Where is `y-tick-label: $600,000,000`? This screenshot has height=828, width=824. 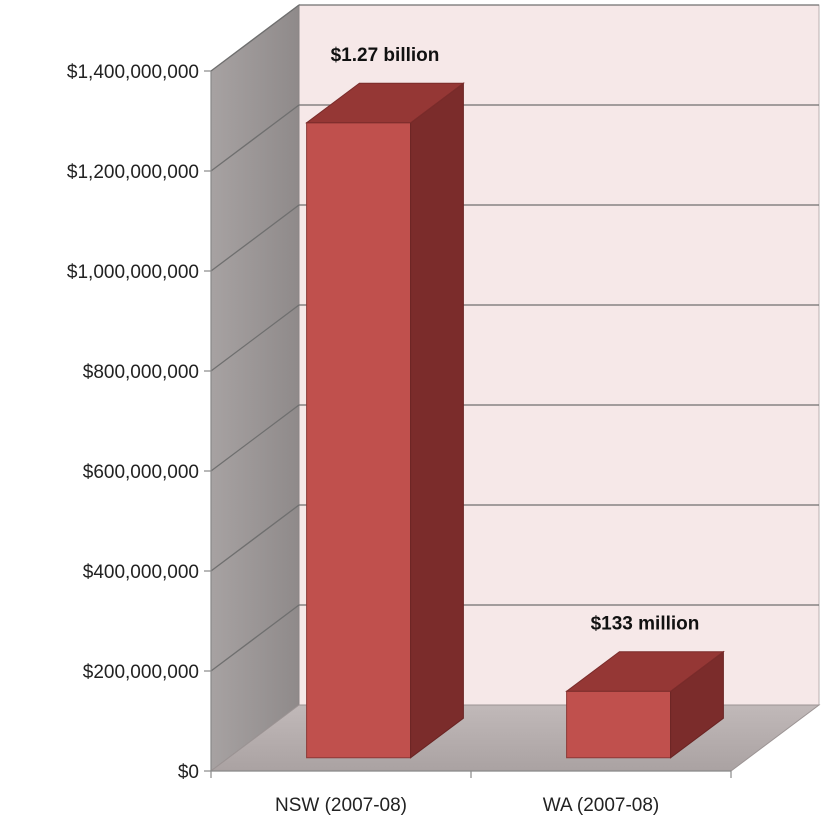
y-tick-label: $600,000,000 is located at coordinates (141, 472).